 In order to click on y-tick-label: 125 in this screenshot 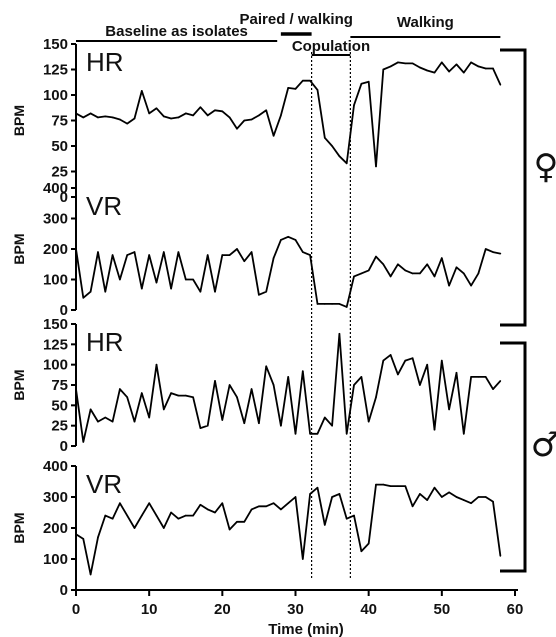, I will do `click(55, 344)`.